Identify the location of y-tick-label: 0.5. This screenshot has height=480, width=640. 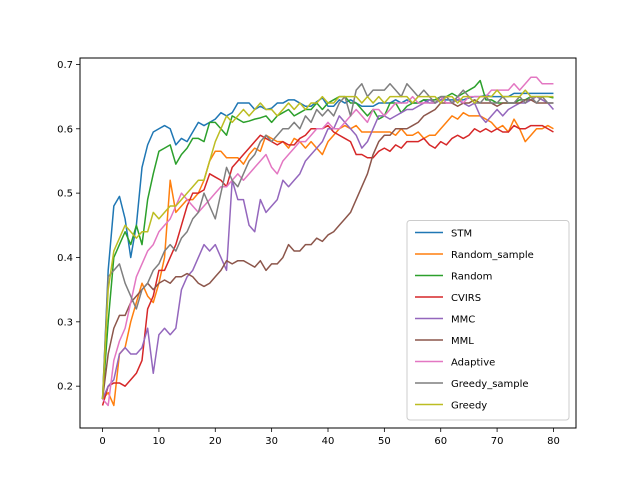
(65, 194).